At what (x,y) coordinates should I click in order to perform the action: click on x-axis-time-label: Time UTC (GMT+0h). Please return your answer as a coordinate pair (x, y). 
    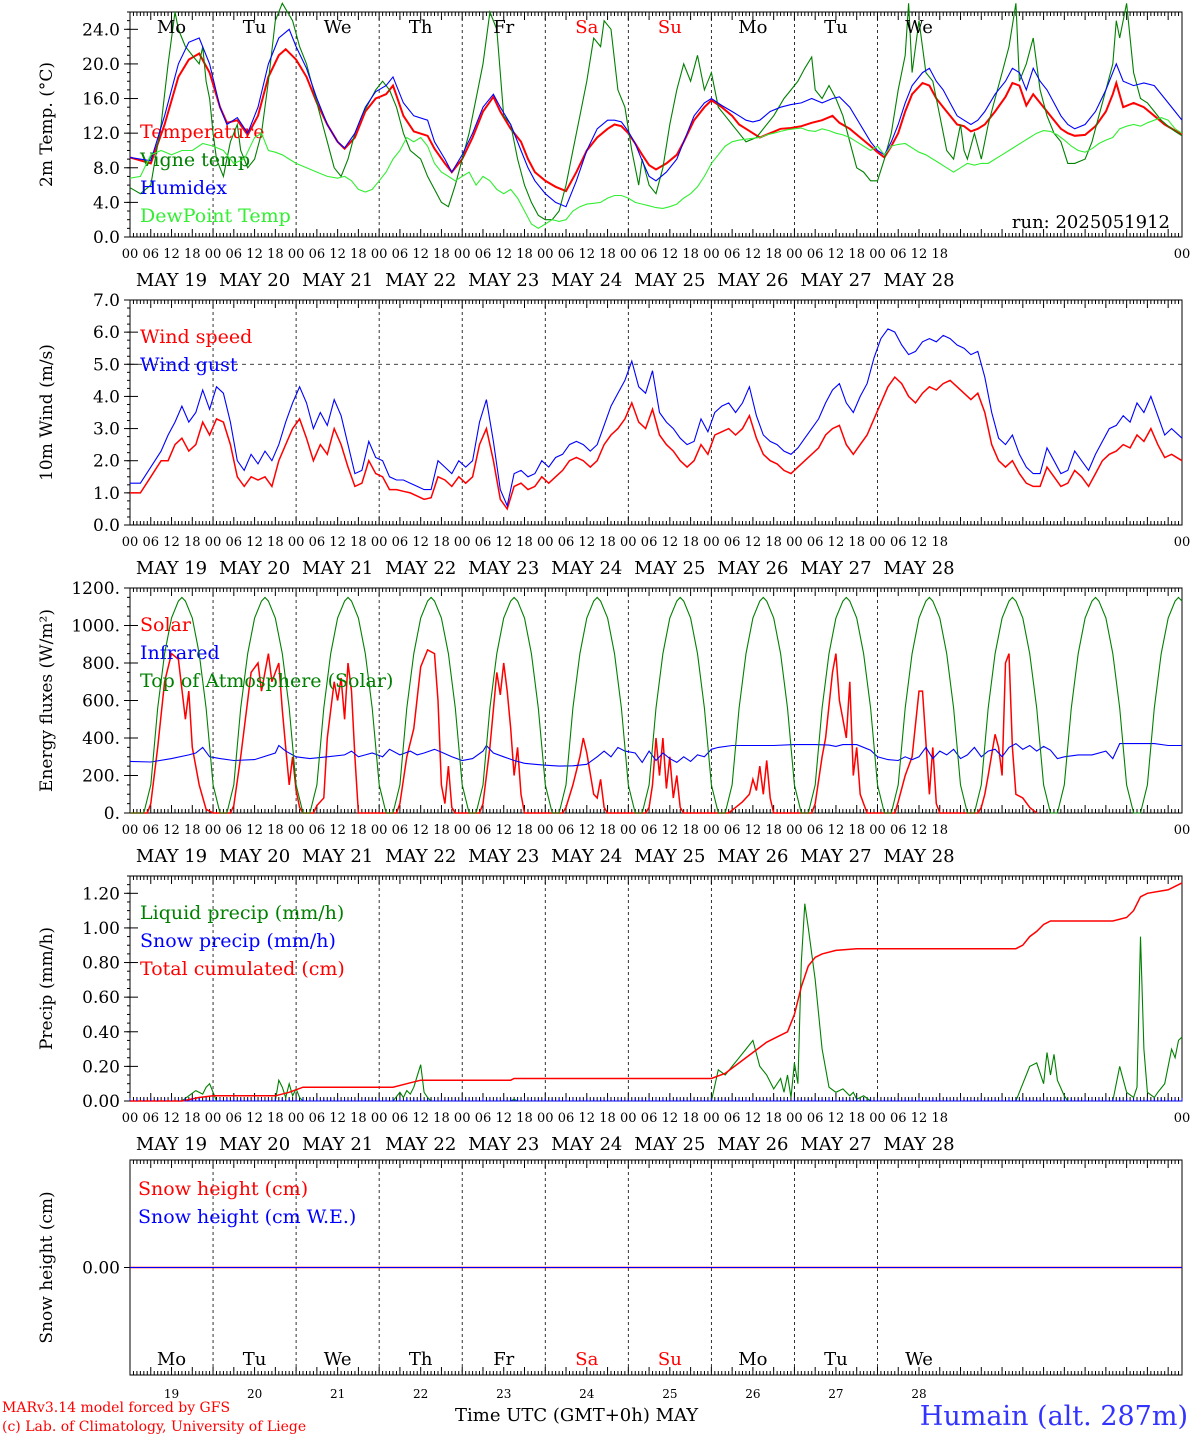
    Looking at the image, I should click on (552, 1415).